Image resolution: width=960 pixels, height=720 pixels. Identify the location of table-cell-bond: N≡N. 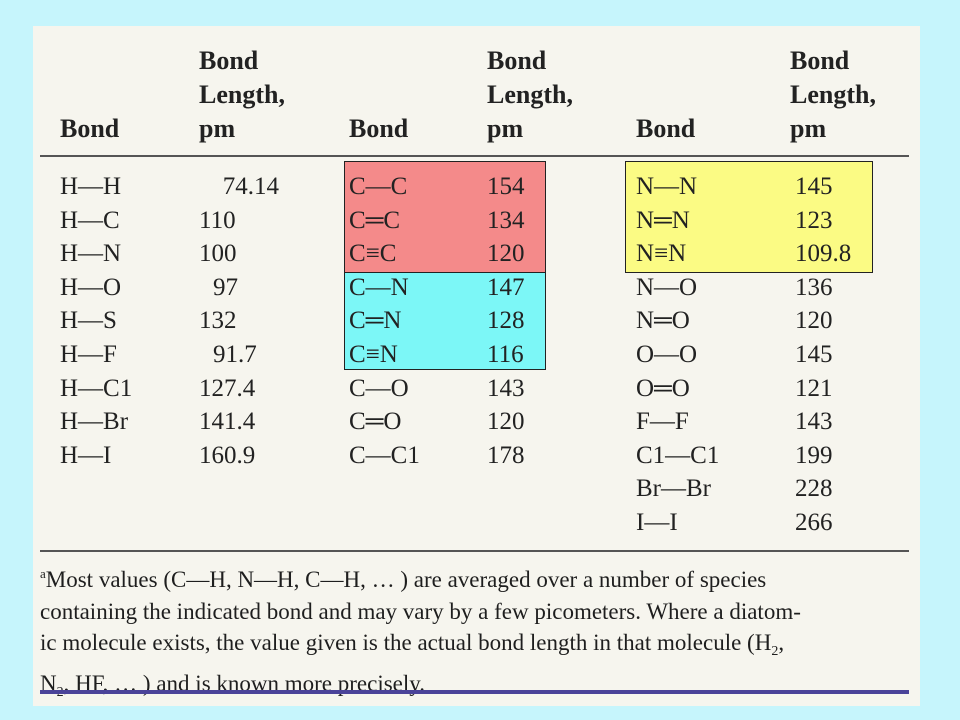
(661, 254).